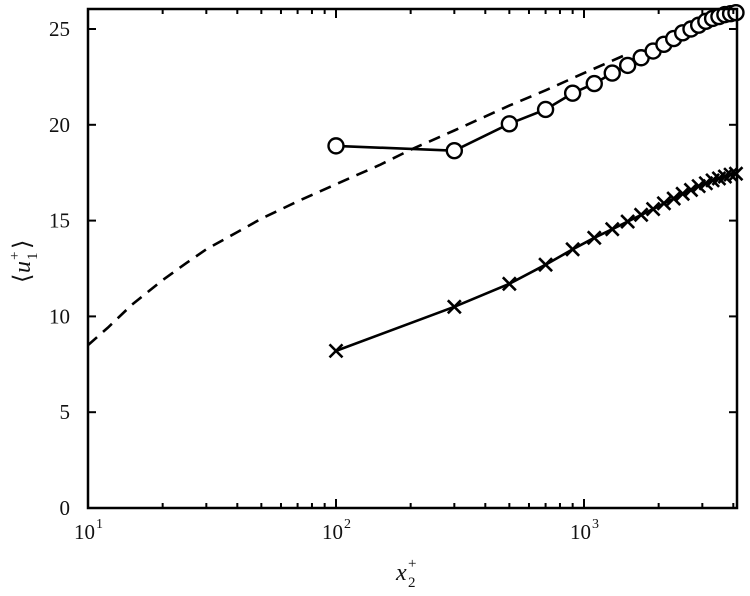 This screenshot has width=750, height=596. I want to click on x-tick-label: 10 3, so click(584, 530).